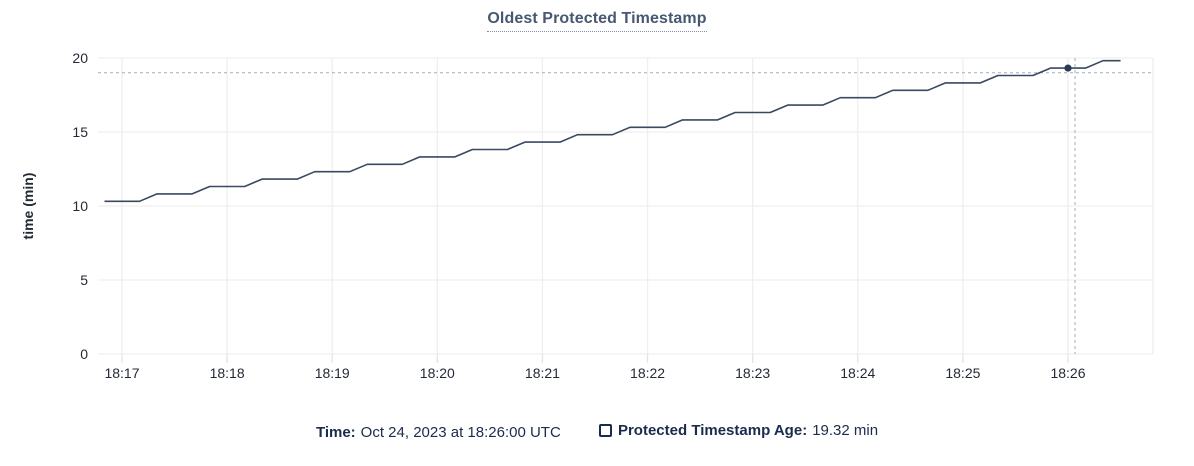 The height and width of the screenshot is (466, 1194). I want to click on y-tick-label: 10, so click(80, 206).